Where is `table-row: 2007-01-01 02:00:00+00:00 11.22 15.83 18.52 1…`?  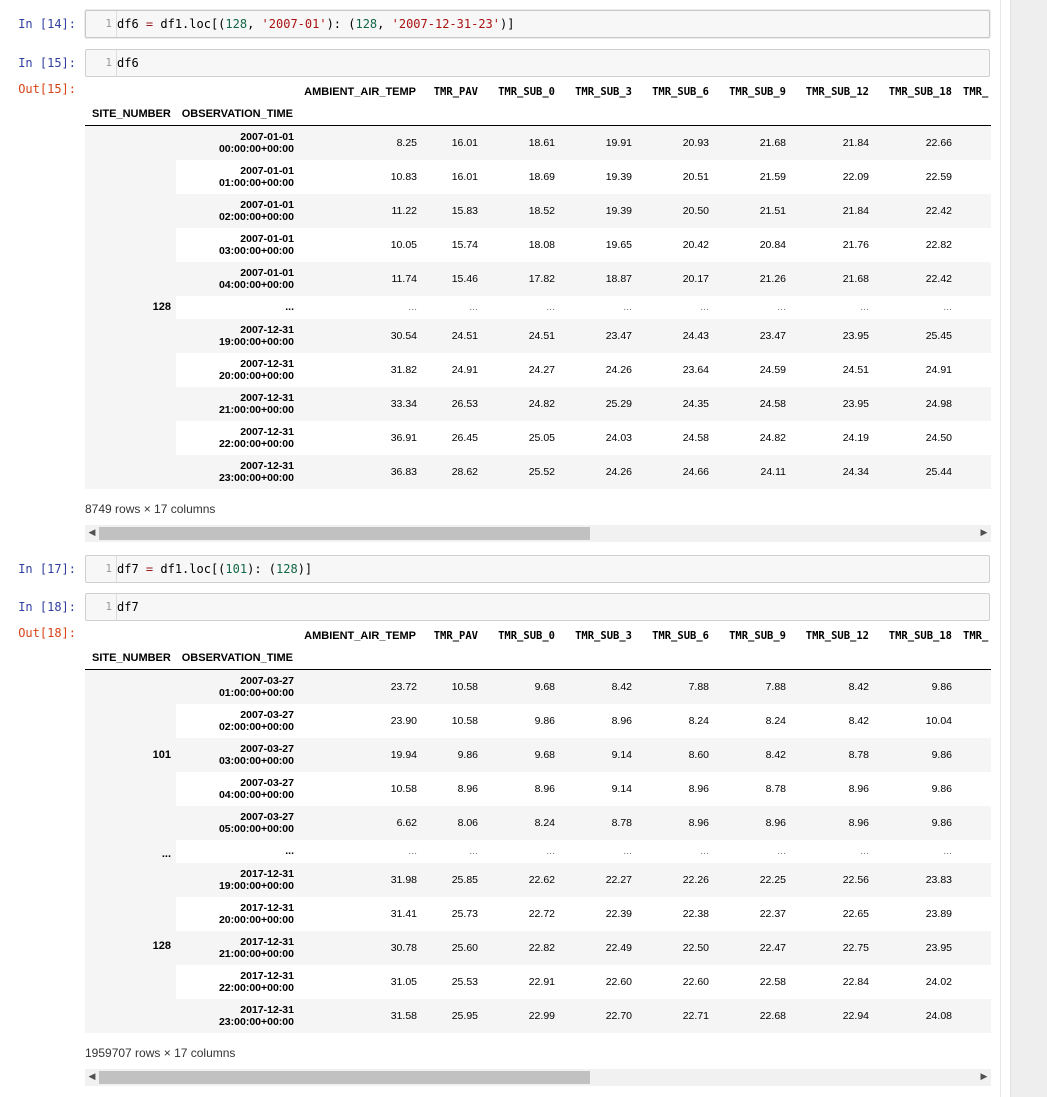
table-row: 2007-01-01 02:00:00+00:00 11.22 15.83 18.52 1… is located at coordinates (538, 211).